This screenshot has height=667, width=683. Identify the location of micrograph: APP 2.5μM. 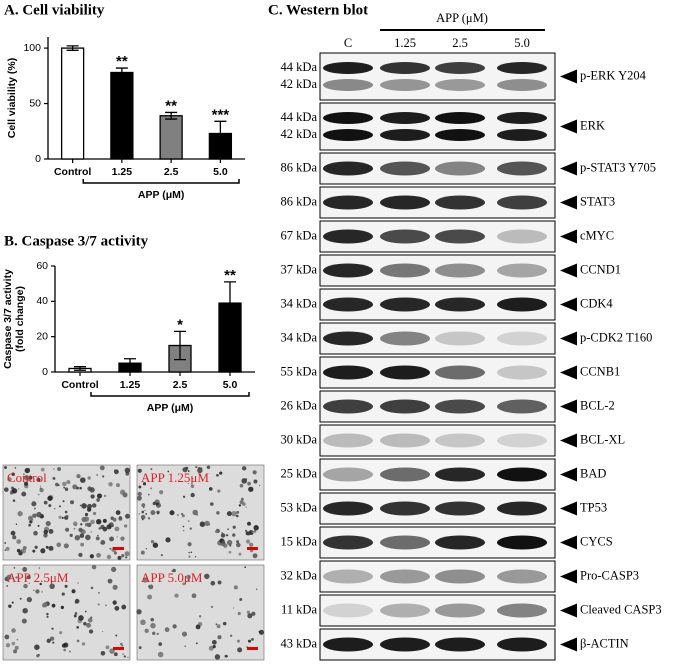
(66, 612).